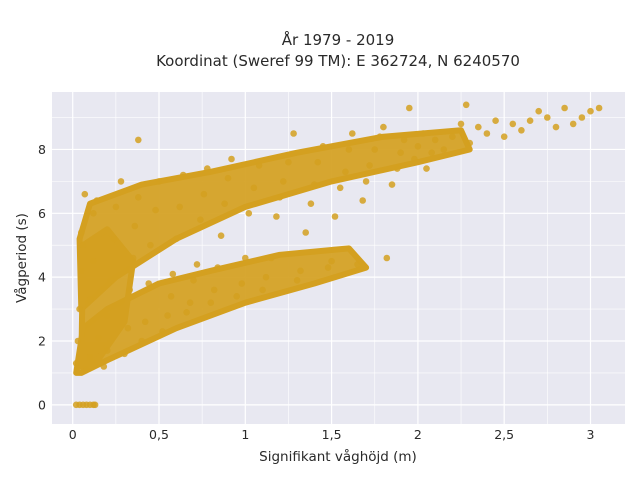 Image resolution: width=640 pixels, height=480 pixels. Describe the element at coordinates (42, 404) in the screenshot. I see `y-tick-label: 0` at that location.